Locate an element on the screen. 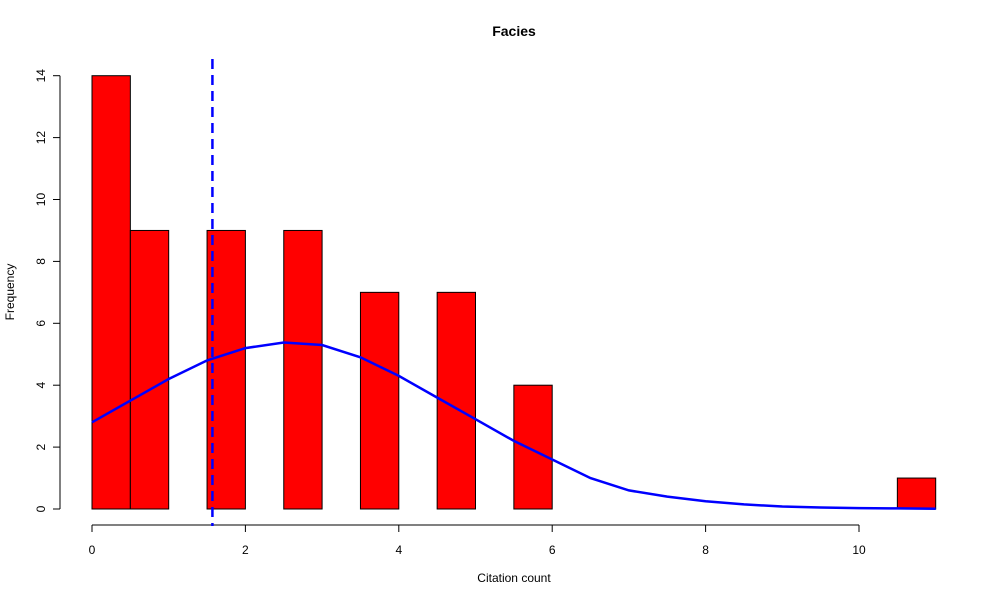  x-tick-label-4: 4 is located at coordinates (398, 550).